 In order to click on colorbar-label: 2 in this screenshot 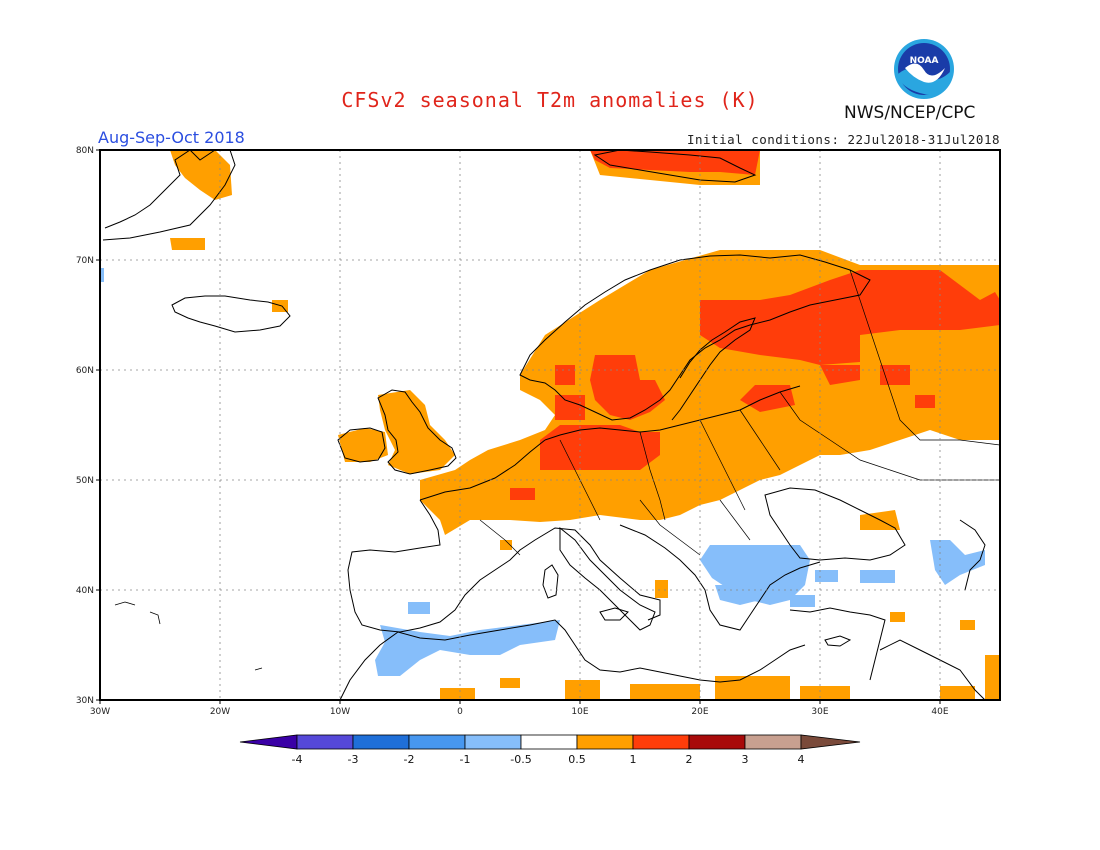, I will do `click(689, 759)`.